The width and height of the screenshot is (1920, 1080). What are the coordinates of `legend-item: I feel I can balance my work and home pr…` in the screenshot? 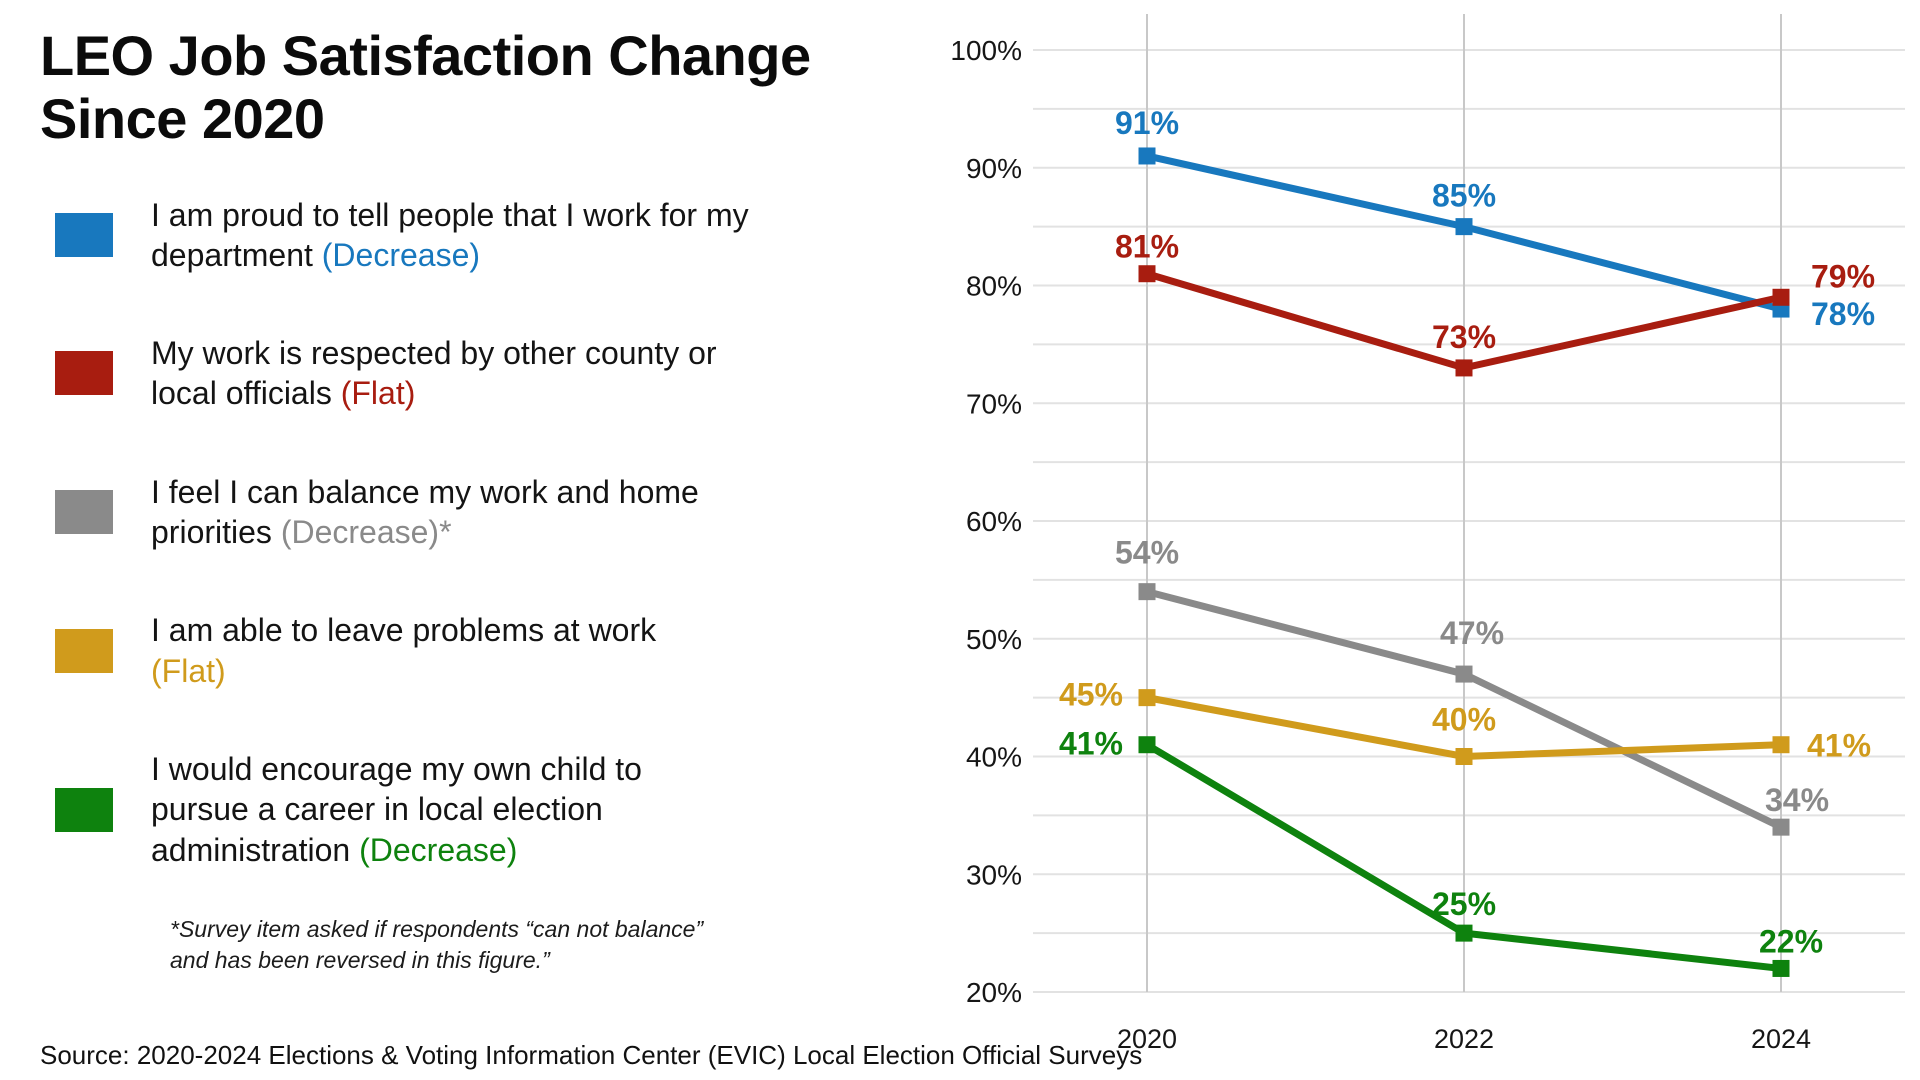 It's located at (487, 512).